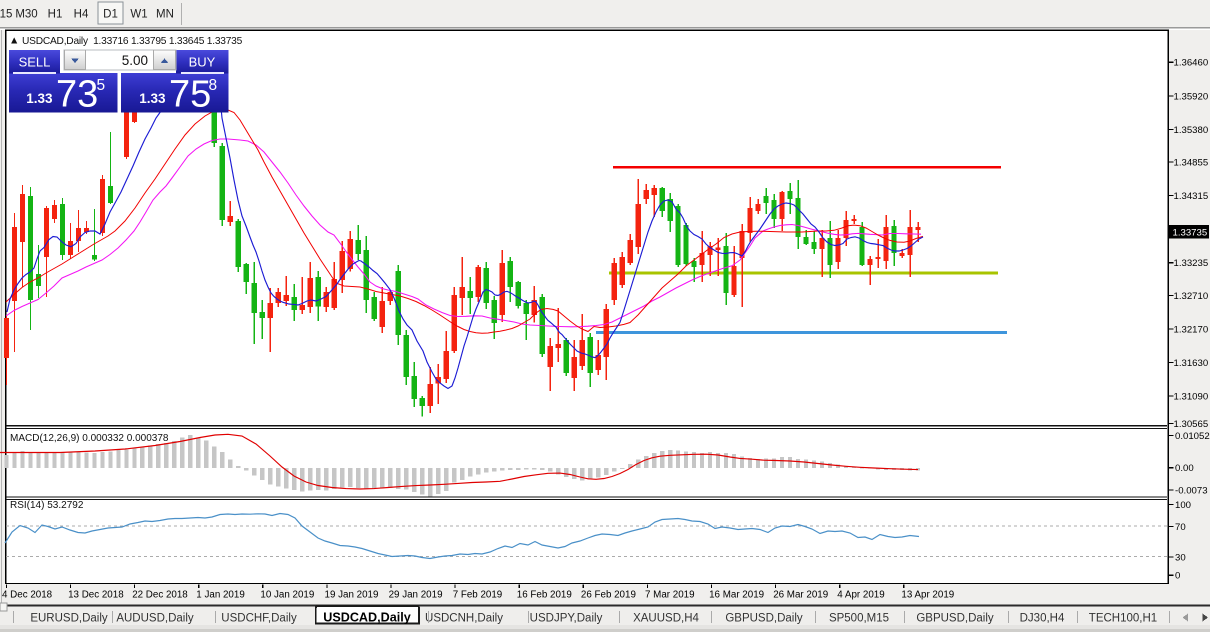  I want to click on svg-text: 1.36460, so click(1191, 63).